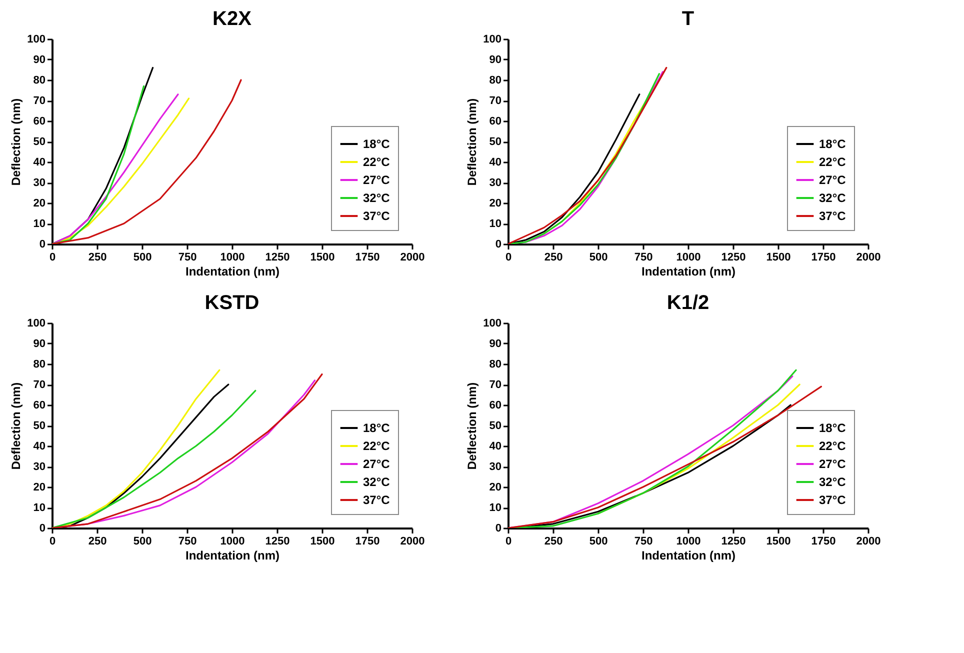 The height and width of the screenshot is (653, 964). What do you see at coordinates (688, 19) in the screenshot?
I see `chart-title: T` at bounding box center [688, 19].